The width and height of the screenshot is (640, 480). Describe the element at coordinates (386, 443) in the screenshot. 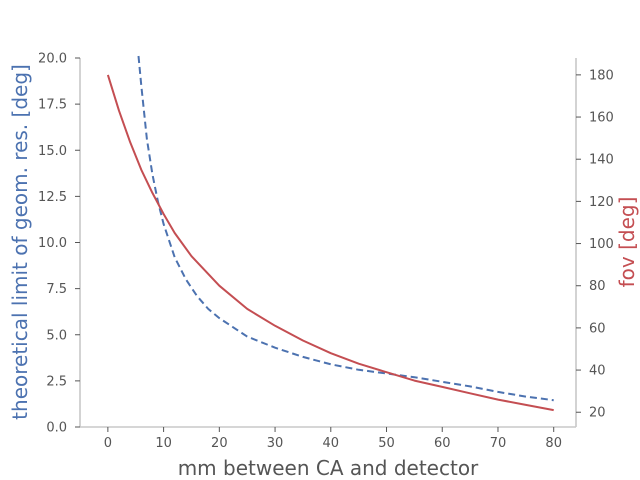

I see `x-tick-label: 50` at that location.